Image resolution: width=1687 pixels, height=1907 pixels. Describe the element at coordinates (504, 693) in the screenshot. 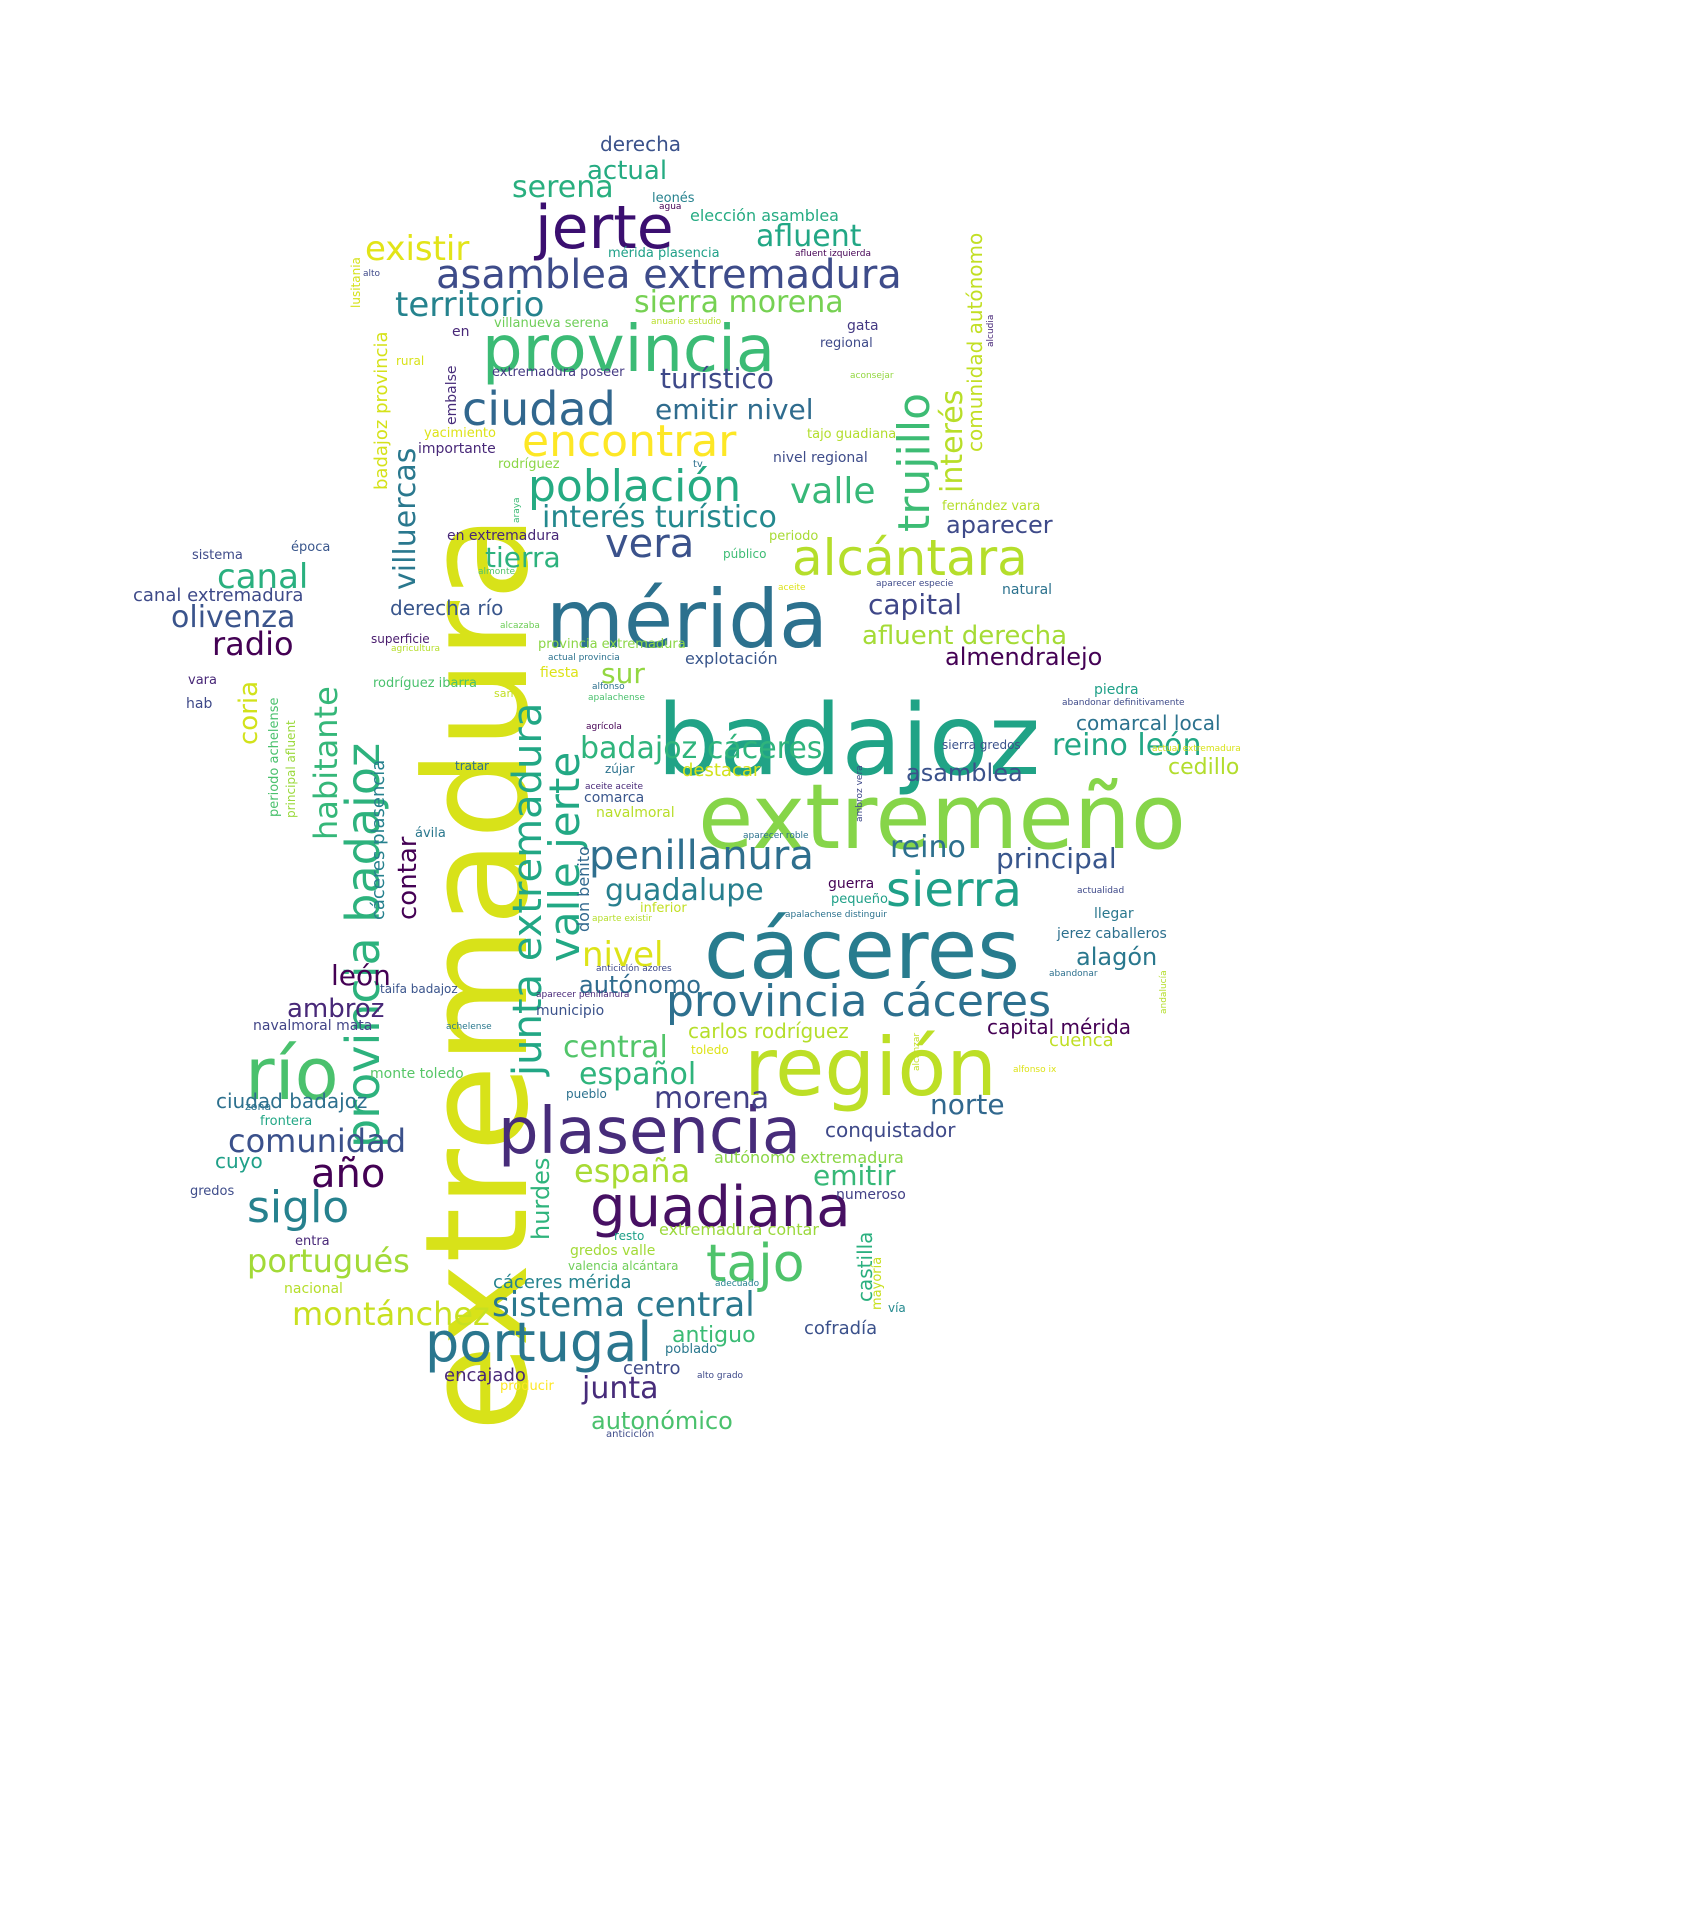

I see `word-san: san` at that location.